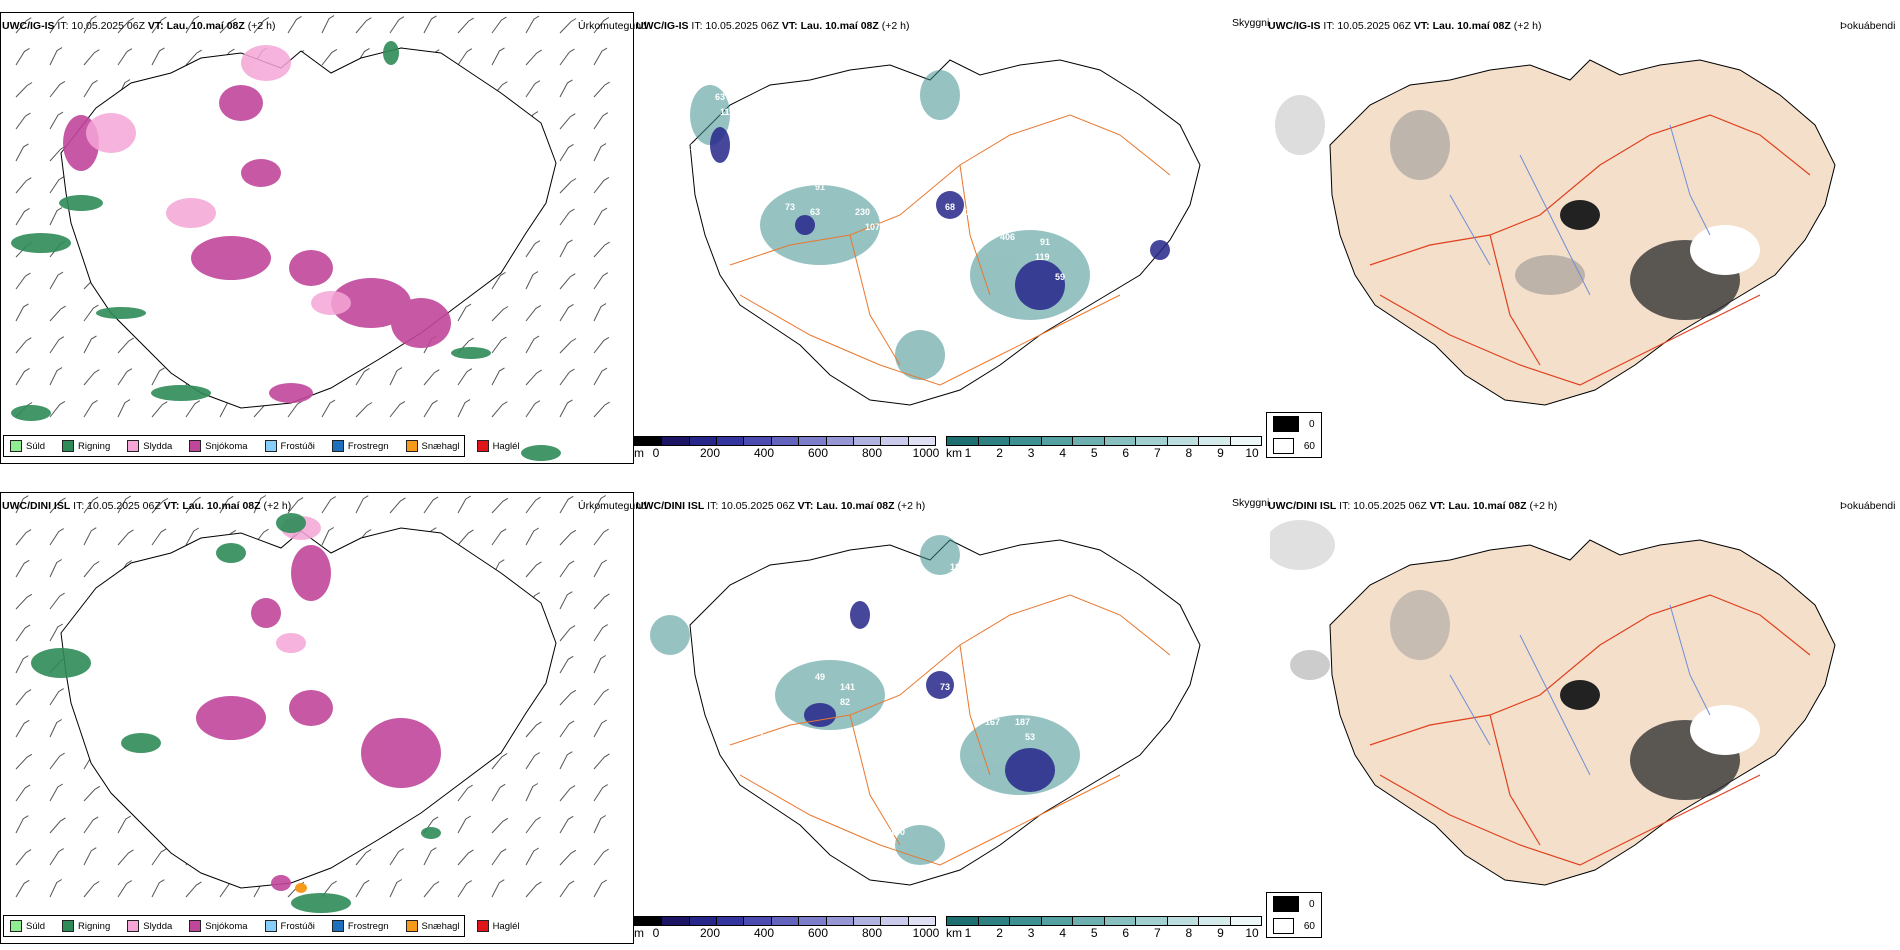  Describe the element at coordinates (786, 933) in the screenshot. I see `colorbar-ticks: m 0 200 400 600 800 1000` at that location.